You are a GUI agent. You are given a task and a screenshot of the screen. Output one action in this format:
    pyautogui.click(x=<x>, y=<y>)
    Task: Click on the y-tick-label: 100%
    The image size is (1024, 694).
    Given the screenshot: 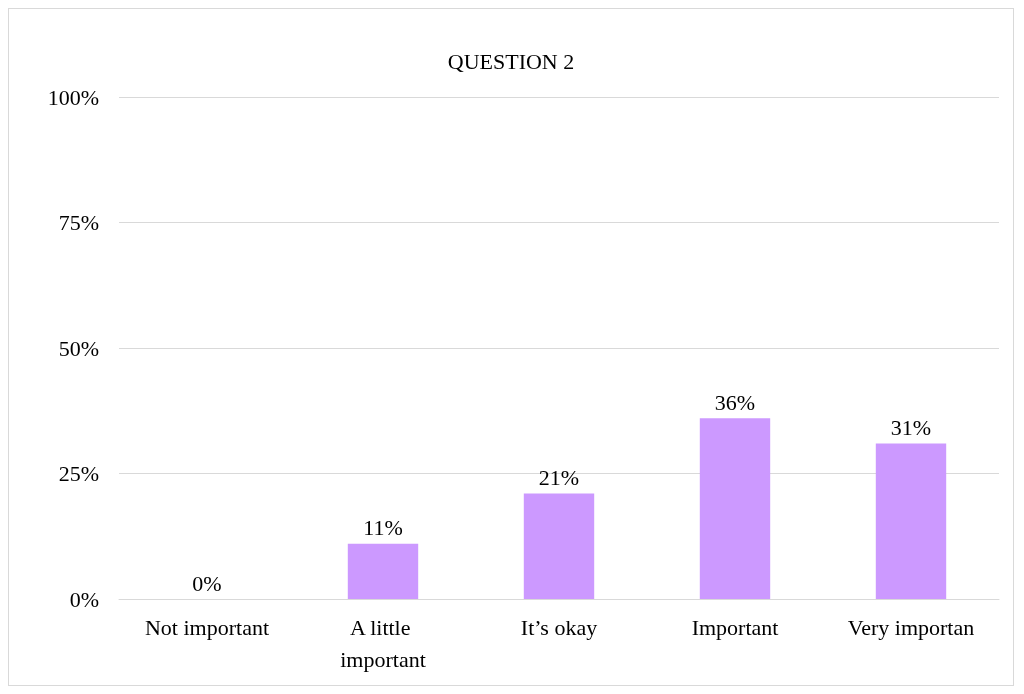 What is the action you would take?
    pyautogui.click(x=73, y=97)
    